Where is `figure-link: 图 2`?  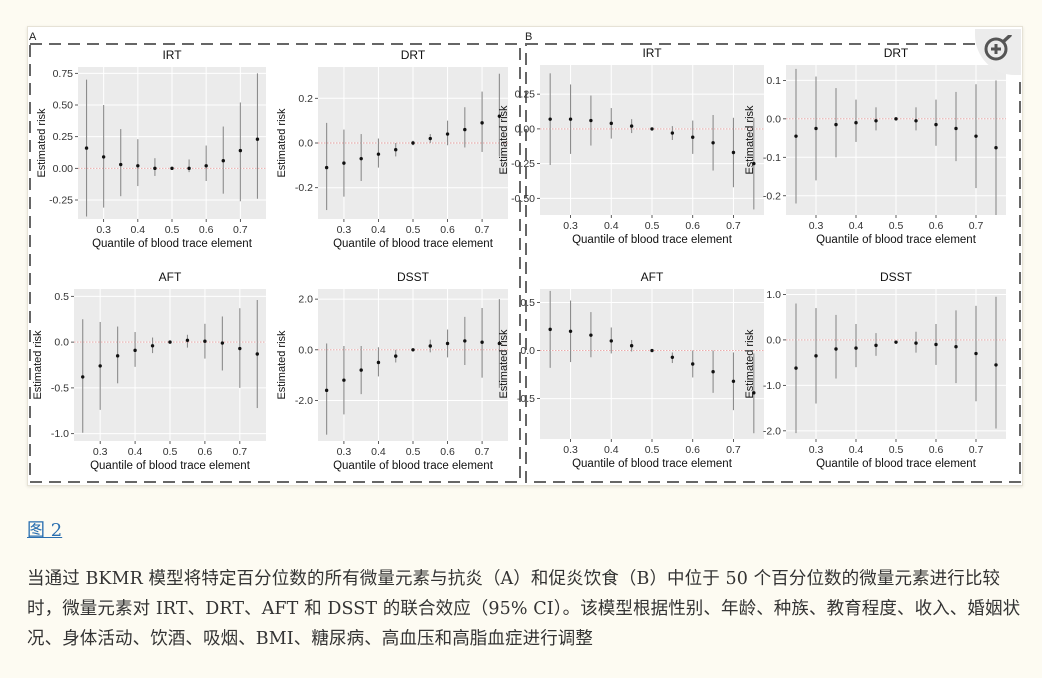 figure-link: 图 2 is located at coordinates (45, 530).